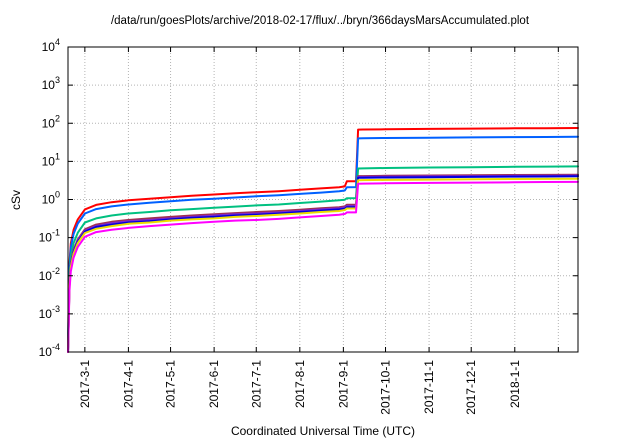 The width and height of the screenshot is (640, 448). Describe the element at coordinates (51, 198) in the screenshot. I see `y-tick-label: 10⁰` at that location.